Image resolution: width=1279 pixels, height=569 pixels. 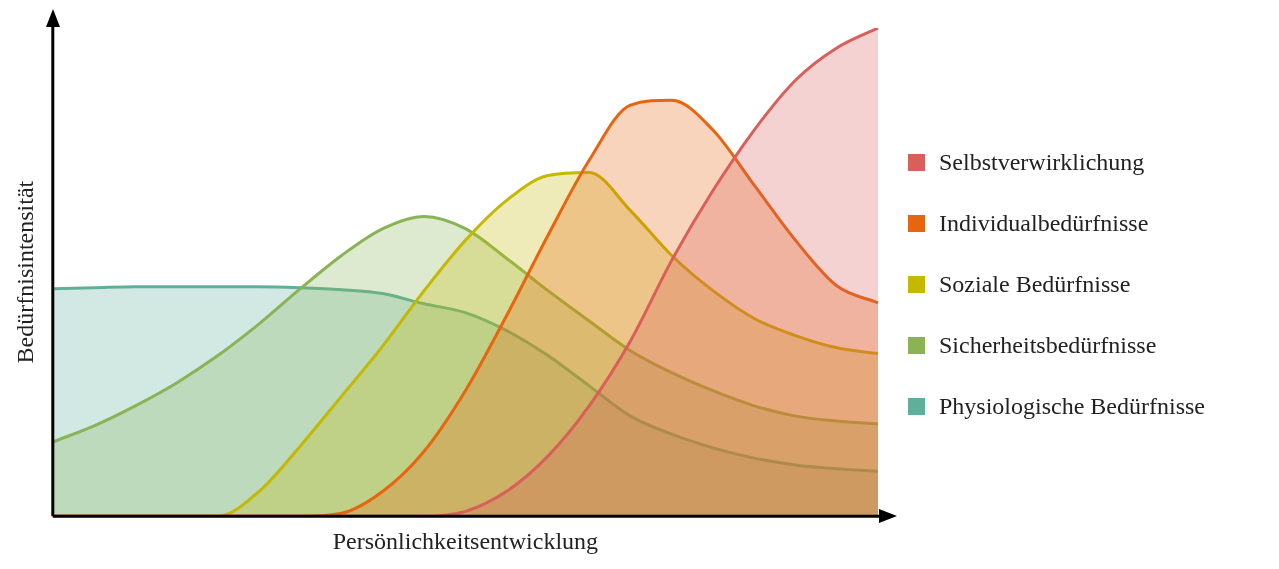 What do you see at coordinates (1042, 162) in the screenshot?
I see `legend-label: Selbstverwirklichung` at bounding box center [1042, 162].